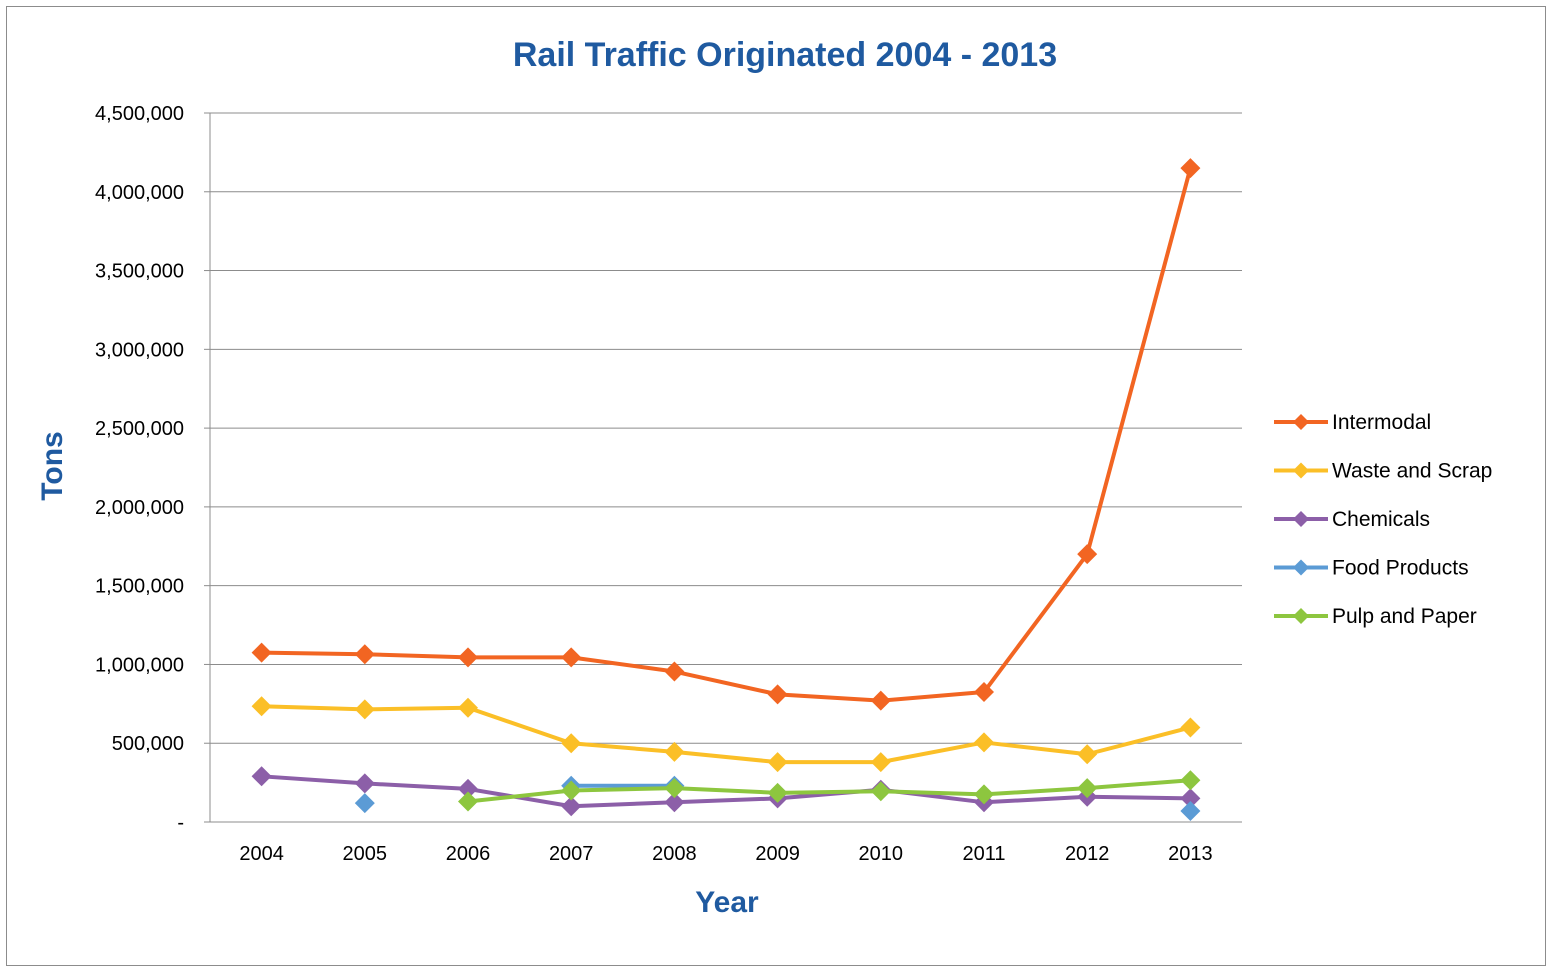  What do you see at coordinates (725, 854) in the screenshot?
I see `x-tick-labels: 2004 2005 2006 2007 2008 2009 2010 2011 2012 2013` at bounding box center [725, 854].